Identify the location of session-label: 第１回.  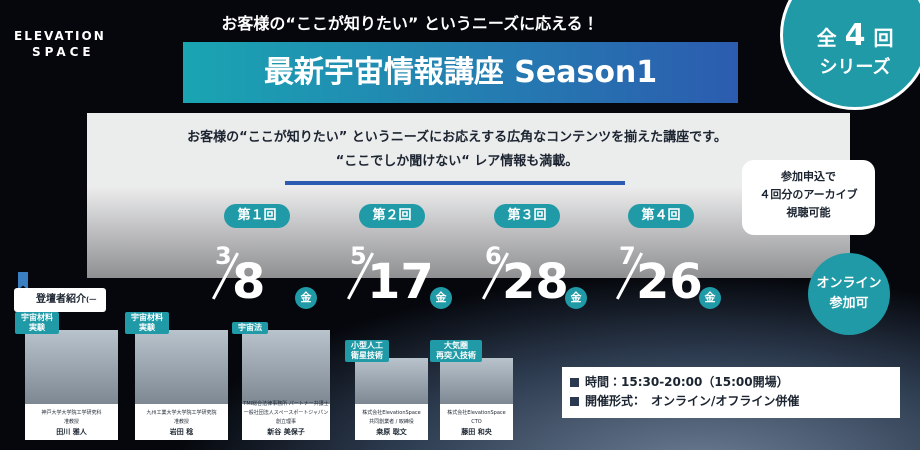
(257, 216).